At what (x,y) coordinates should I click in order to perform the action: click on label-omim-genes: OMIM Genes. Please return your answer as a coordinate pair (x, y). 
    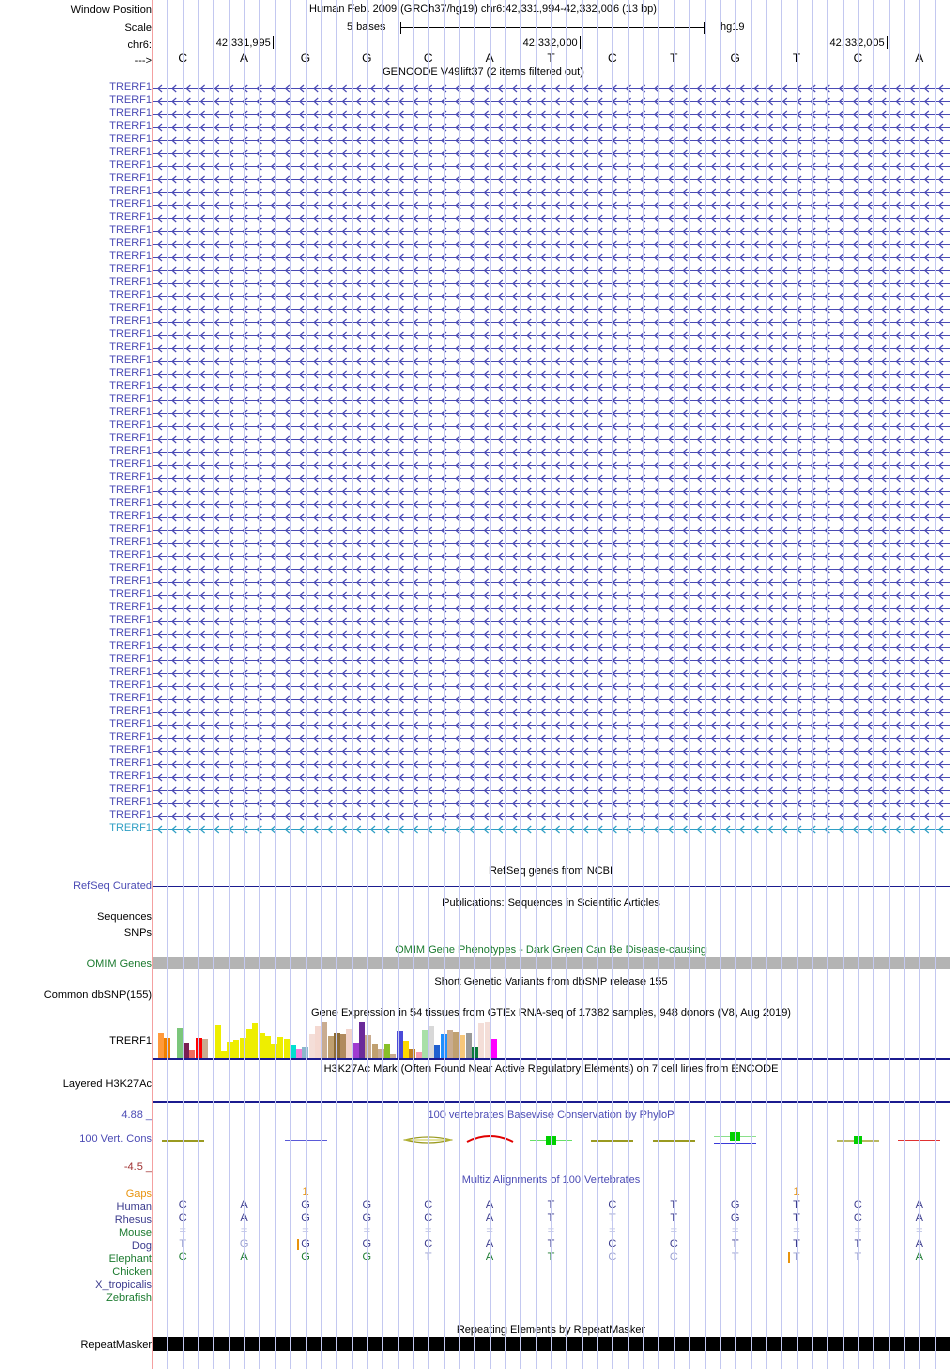
    Looking at the image, I should click on (119, 964).